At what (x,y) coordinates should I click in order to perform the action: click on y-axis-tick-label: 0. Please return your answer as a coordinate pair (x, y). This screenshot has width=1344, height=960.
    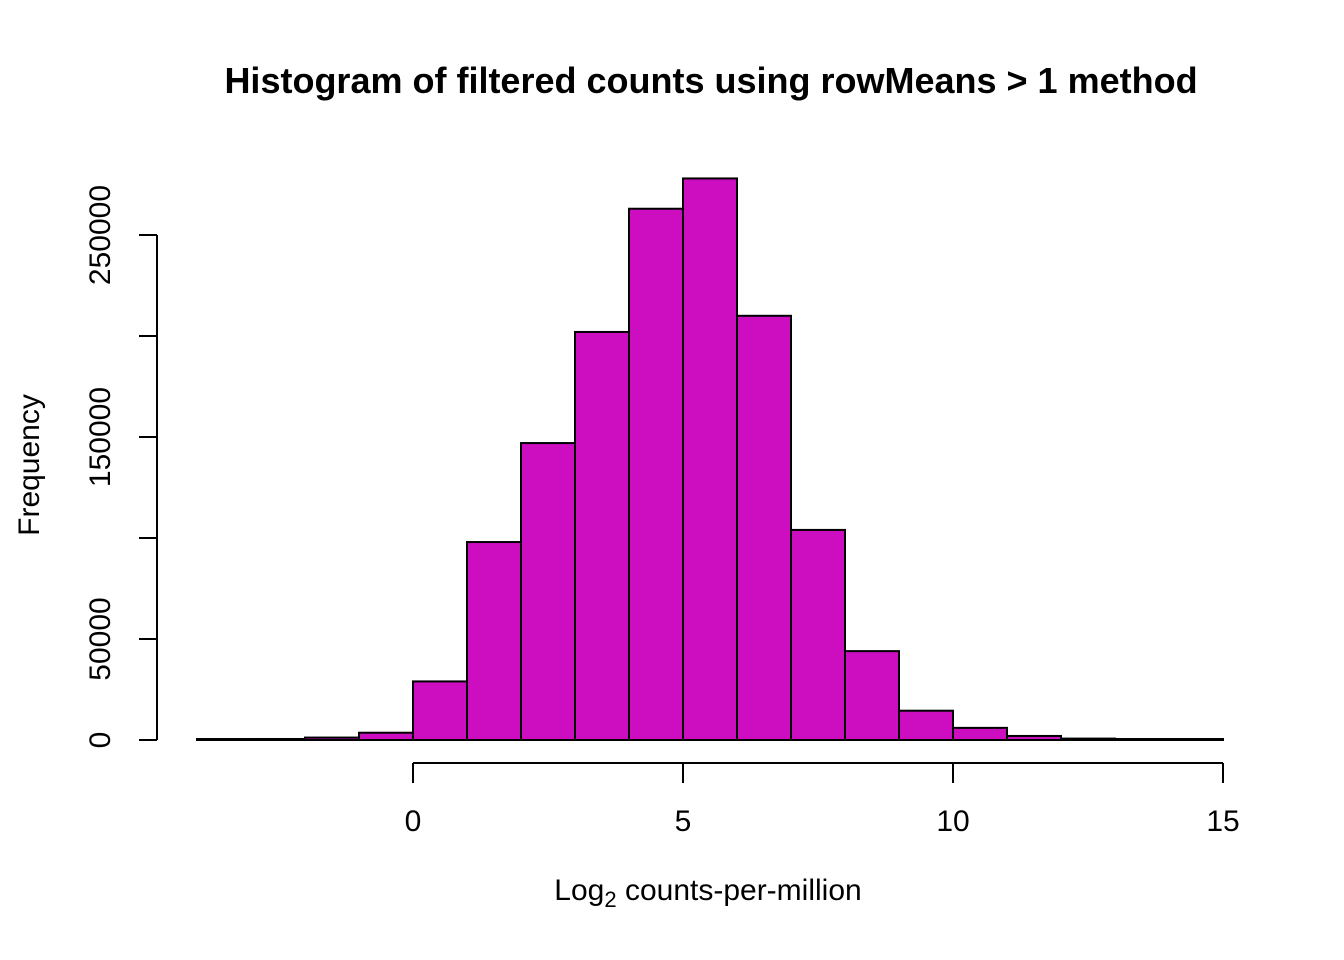
    Looking at the image, I should click on (100, 740).